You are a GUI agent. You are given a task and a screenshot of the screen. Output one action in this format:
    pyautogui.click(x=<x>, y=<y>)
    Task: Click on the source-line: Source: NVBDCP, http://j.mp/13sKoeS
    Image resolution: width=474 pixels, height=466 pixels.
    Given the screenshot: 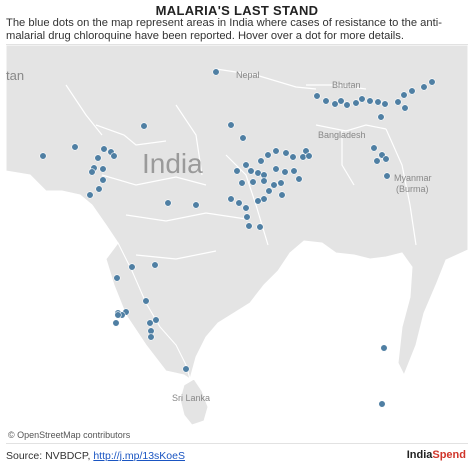 What is the action you would take?
    pyautogui.click(x=95, y=456)
    